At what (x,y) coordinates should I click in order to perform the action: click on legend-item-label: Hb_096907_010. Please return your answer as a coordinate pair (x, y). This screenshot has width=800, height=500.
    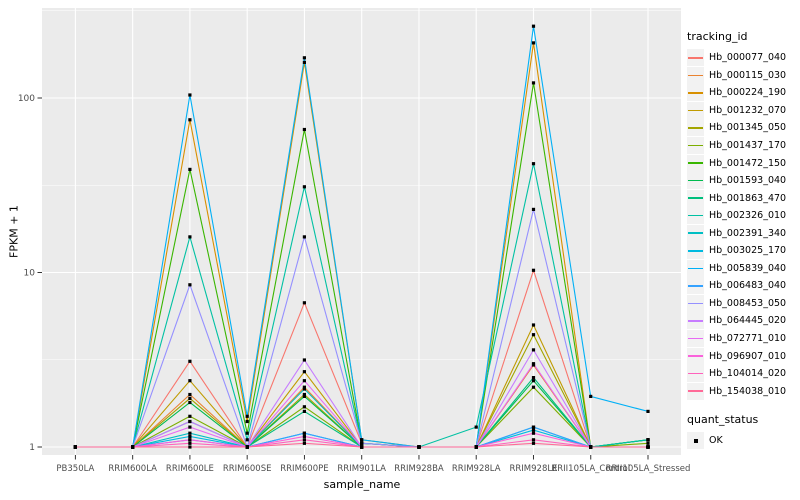
    Looking at the image, I should click on (748, 356).